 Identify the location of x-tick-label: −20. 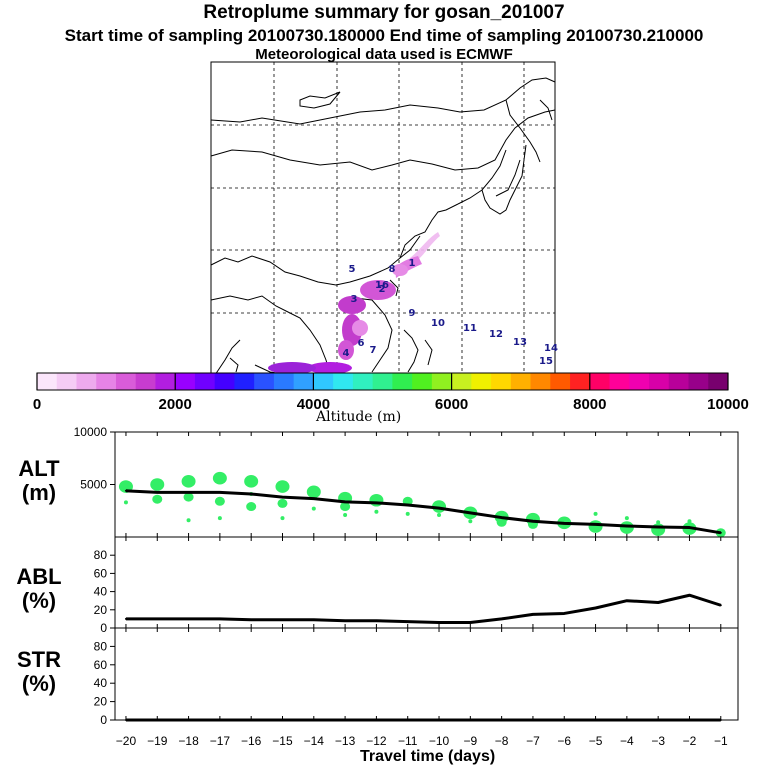
(126, 741).